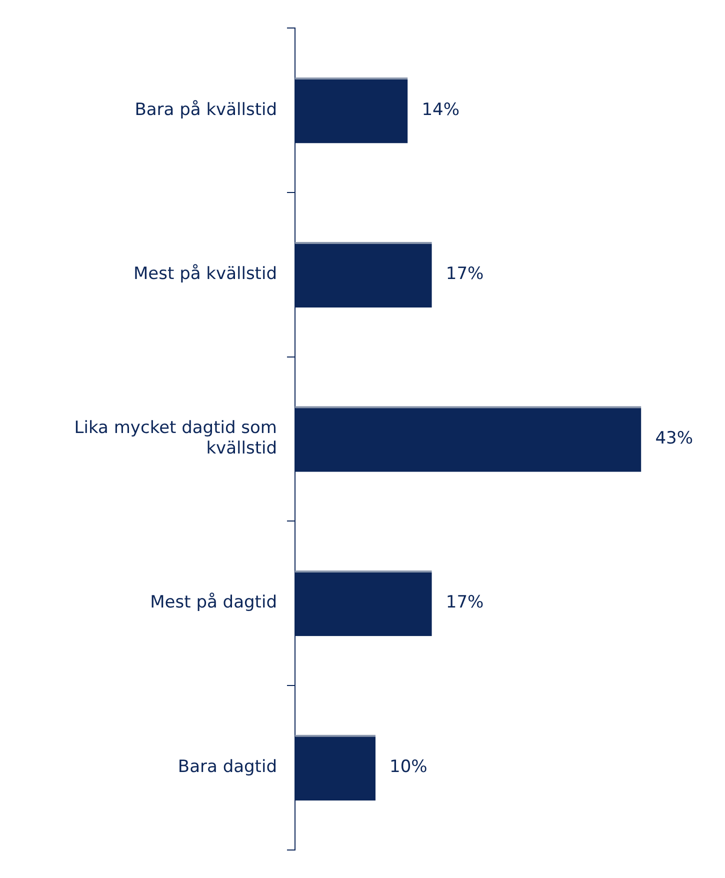  Describe the element at coordinates (213, 602) in the screenshot. I see `y-tick-label: Mest på dagtid` at that location.